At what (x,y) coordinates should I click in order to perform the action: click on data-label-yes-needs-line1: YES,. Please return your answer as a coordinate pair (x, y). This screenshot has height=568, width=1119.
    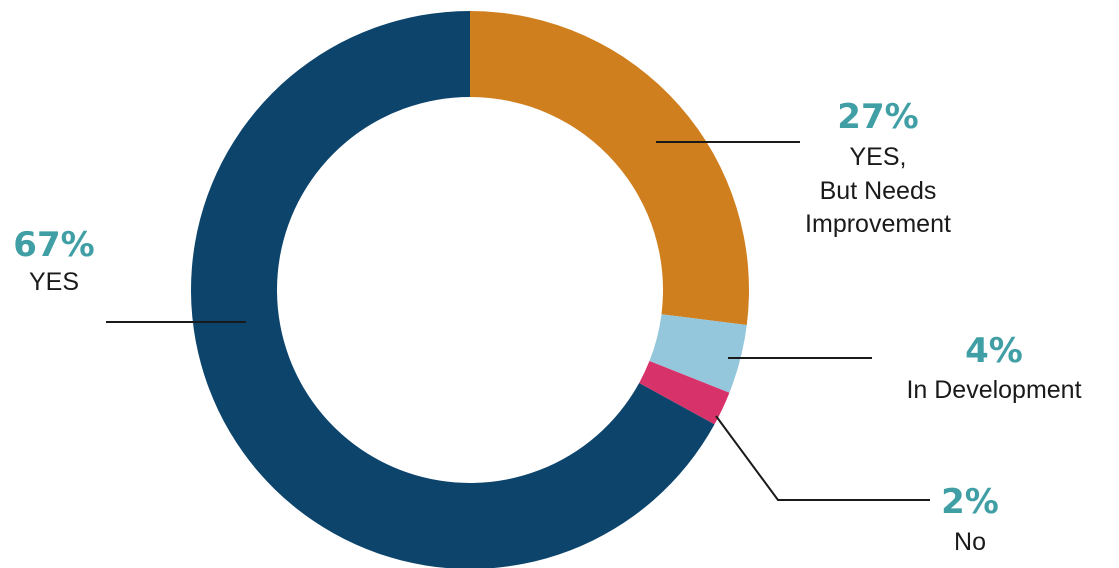
    Looking at the image, I should click on (878, 157).